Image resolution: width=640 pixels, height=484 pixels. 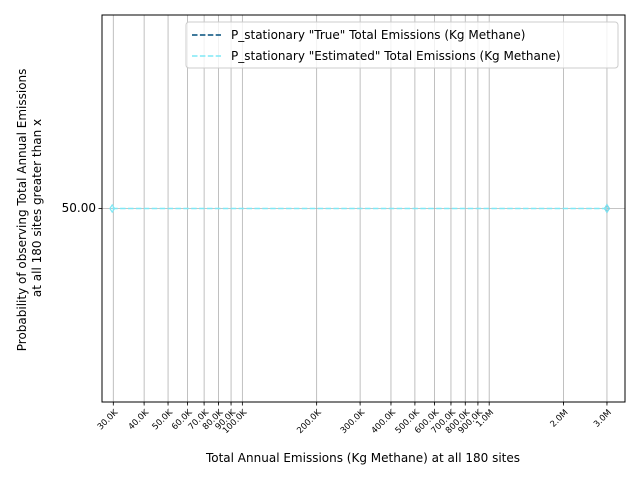 I want to click on x-tick-label-18: 3.0M, so click(x=603, y=419).